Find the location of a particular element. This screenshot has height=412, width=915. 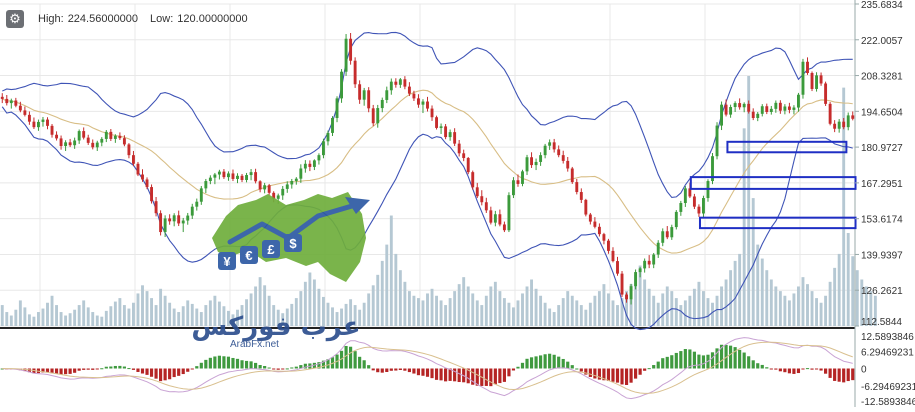

currency-symbol: £ is located at coordinates (271, 249).